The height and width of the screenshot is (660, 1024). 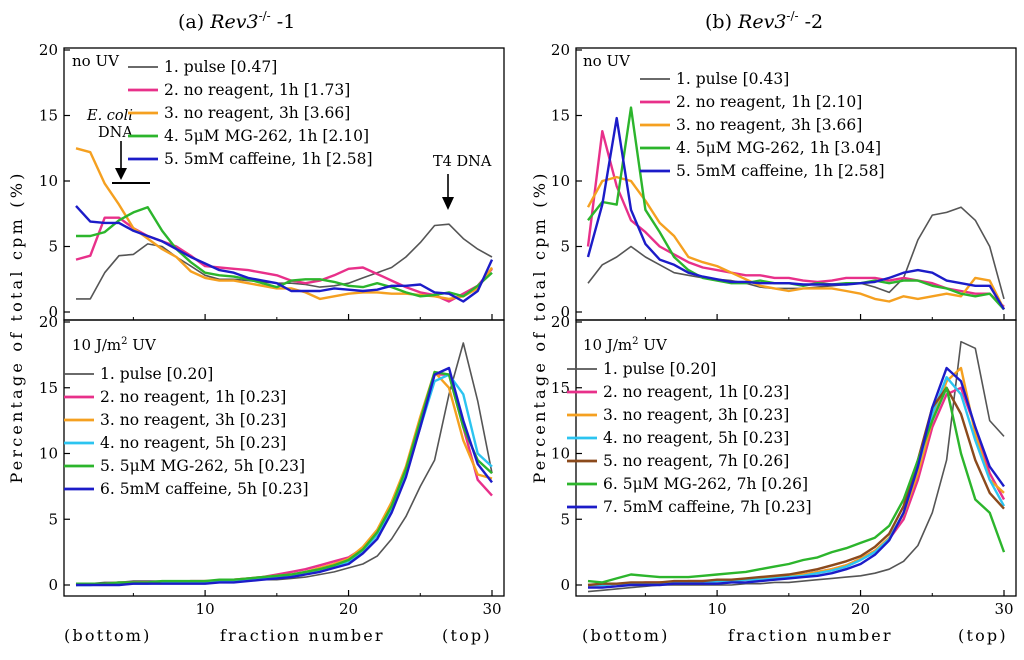 I want to click on y-tick-label-a-bottom-20: 20, so click(x=48, y=322).